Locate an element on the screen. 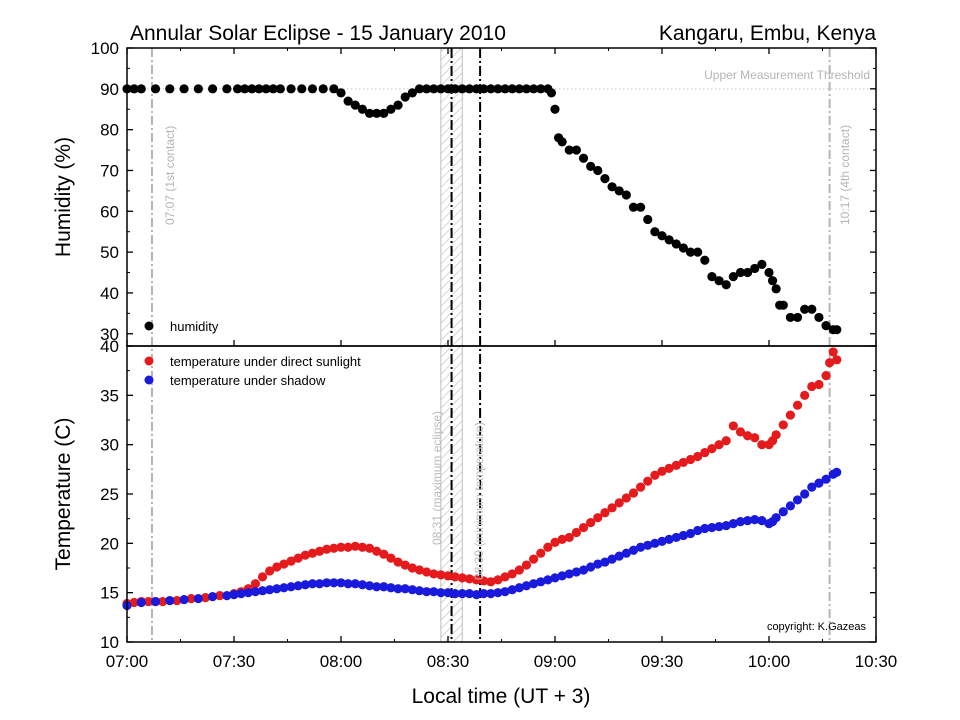 This screenshot has width=960, height=720. legend-shadow-label: temperature under shadow is located at coordinates (248, 380).